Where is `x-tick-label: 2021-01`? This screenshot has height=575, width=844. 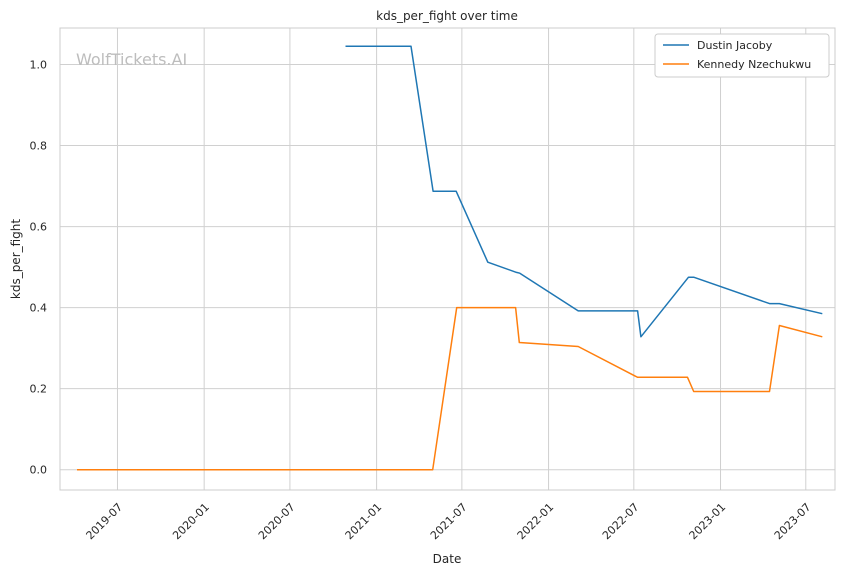
x-tick-label: 2021-01 is located at coordinates (364, 522).